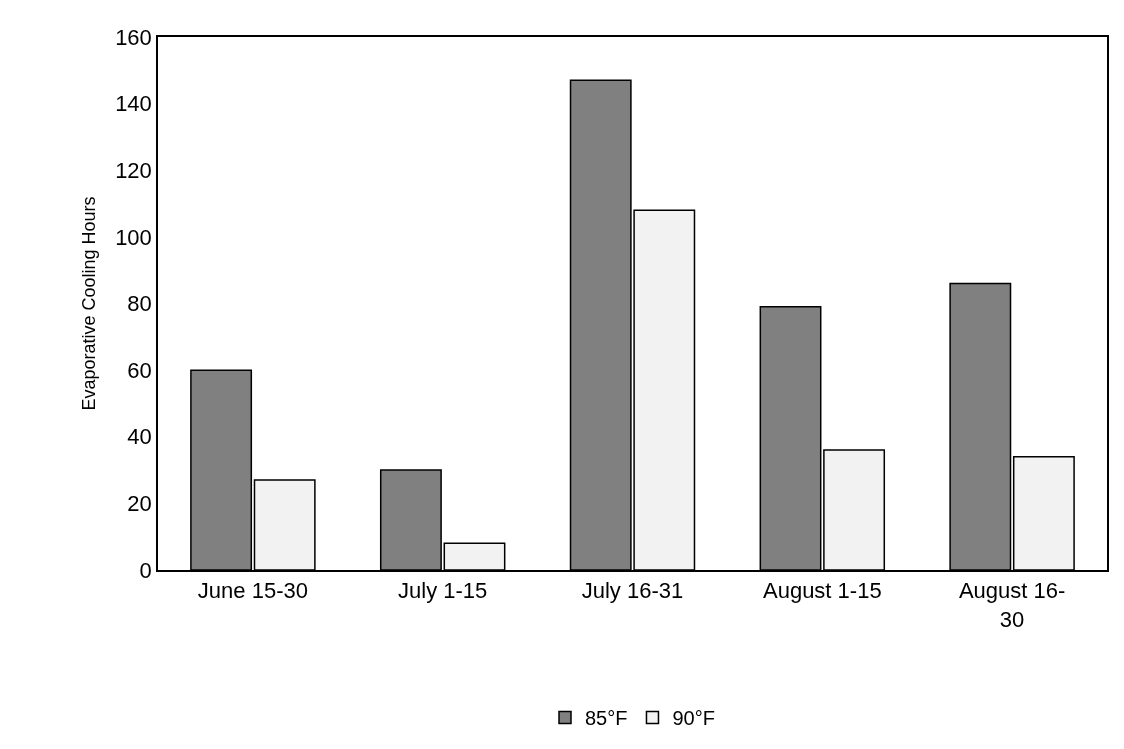  I want to click on y-tick-label: 60, so click(139, 370).